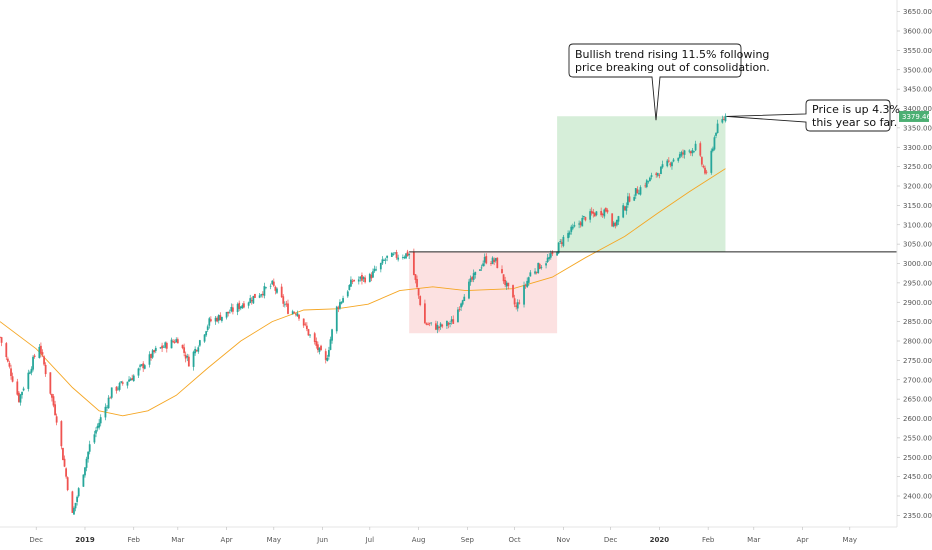 This screenshot has height=550, width=932. Describe the element at coordinates (917, 128) in the screenshot. I see `y-tick-label-20: 3350.00` at that location.